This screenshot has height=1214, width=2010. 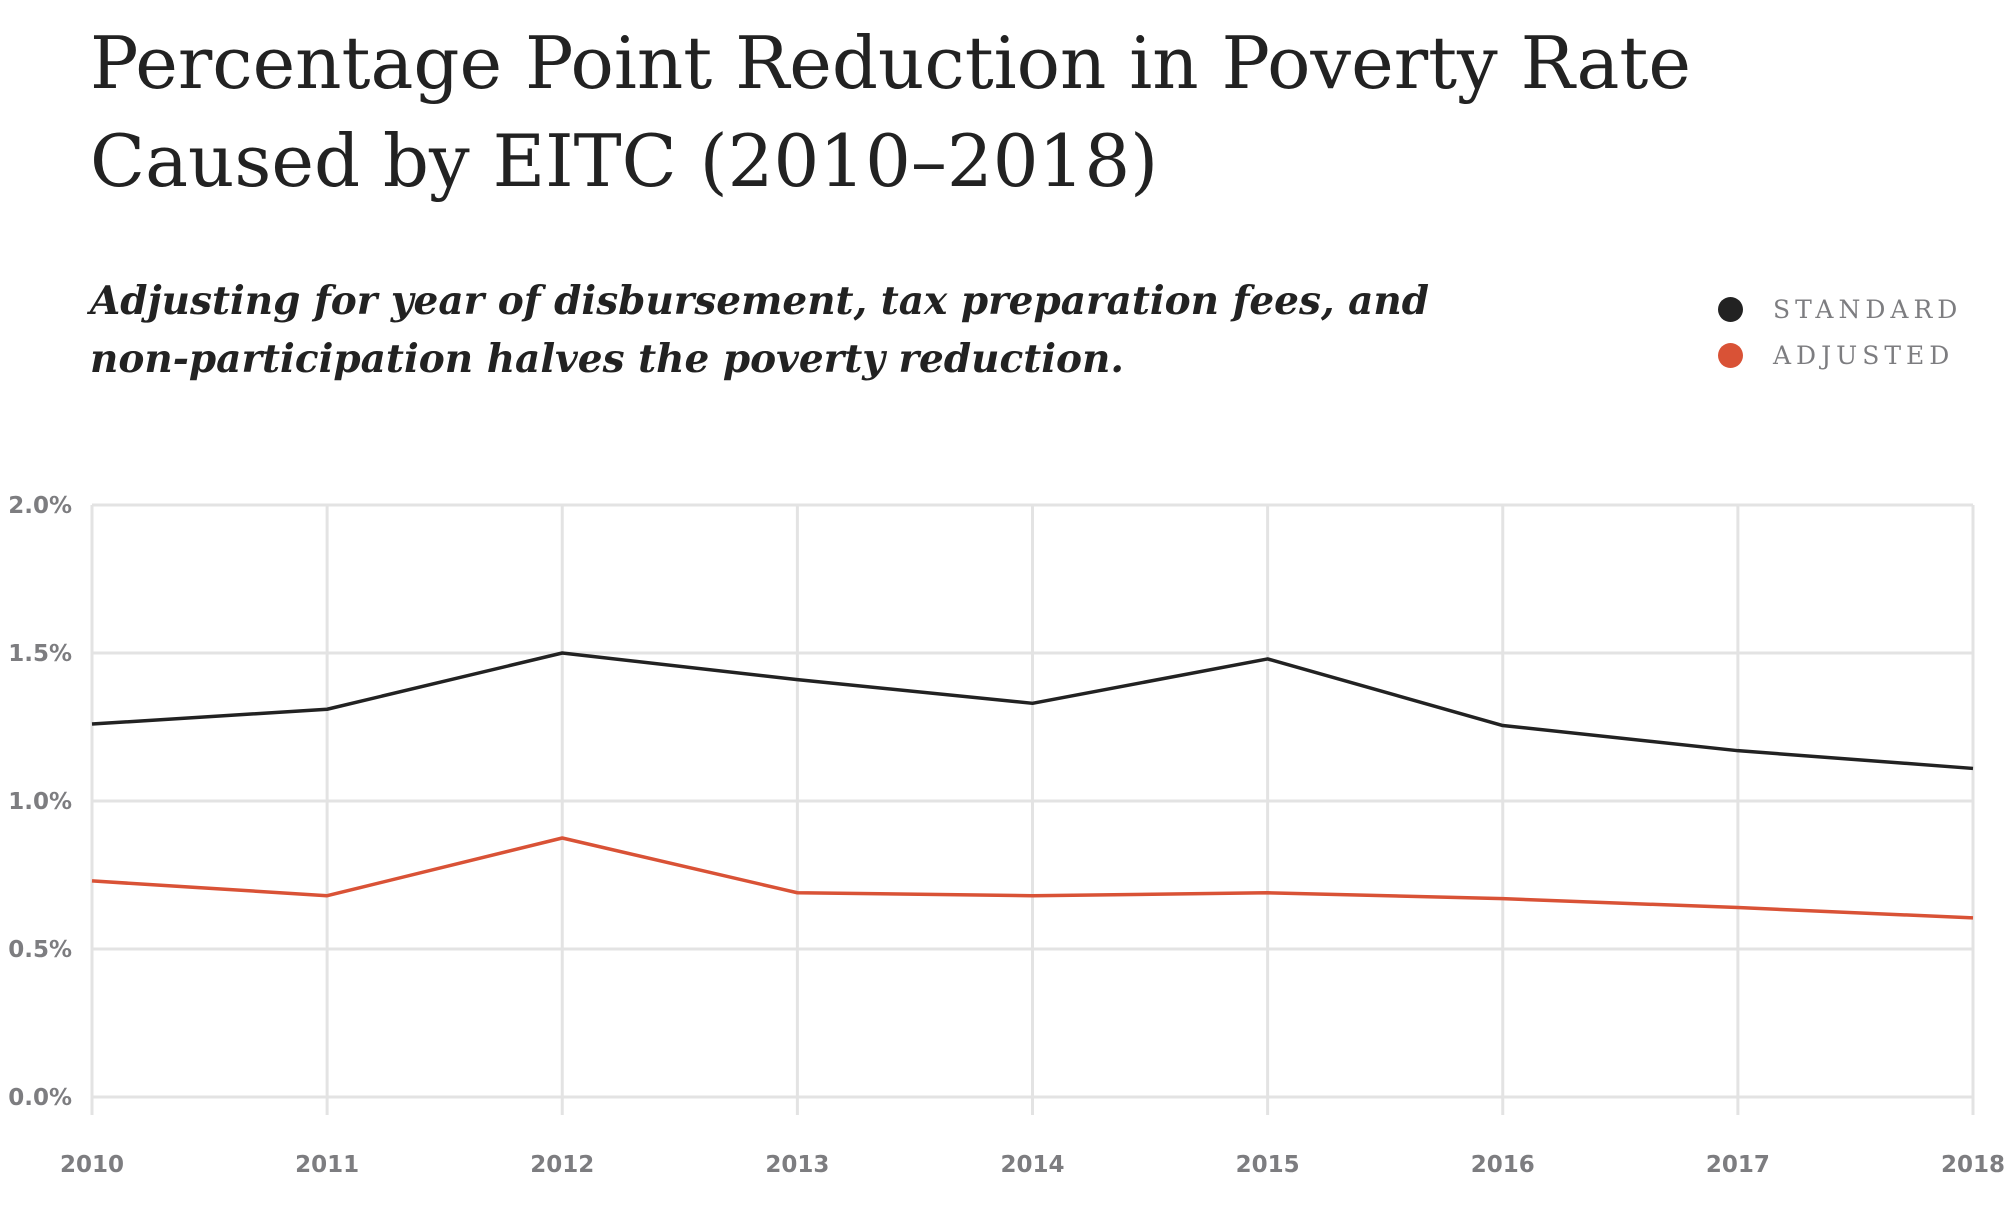 I want to click on legend-label-standard: STANDARD, so click(x=1868, y=309).